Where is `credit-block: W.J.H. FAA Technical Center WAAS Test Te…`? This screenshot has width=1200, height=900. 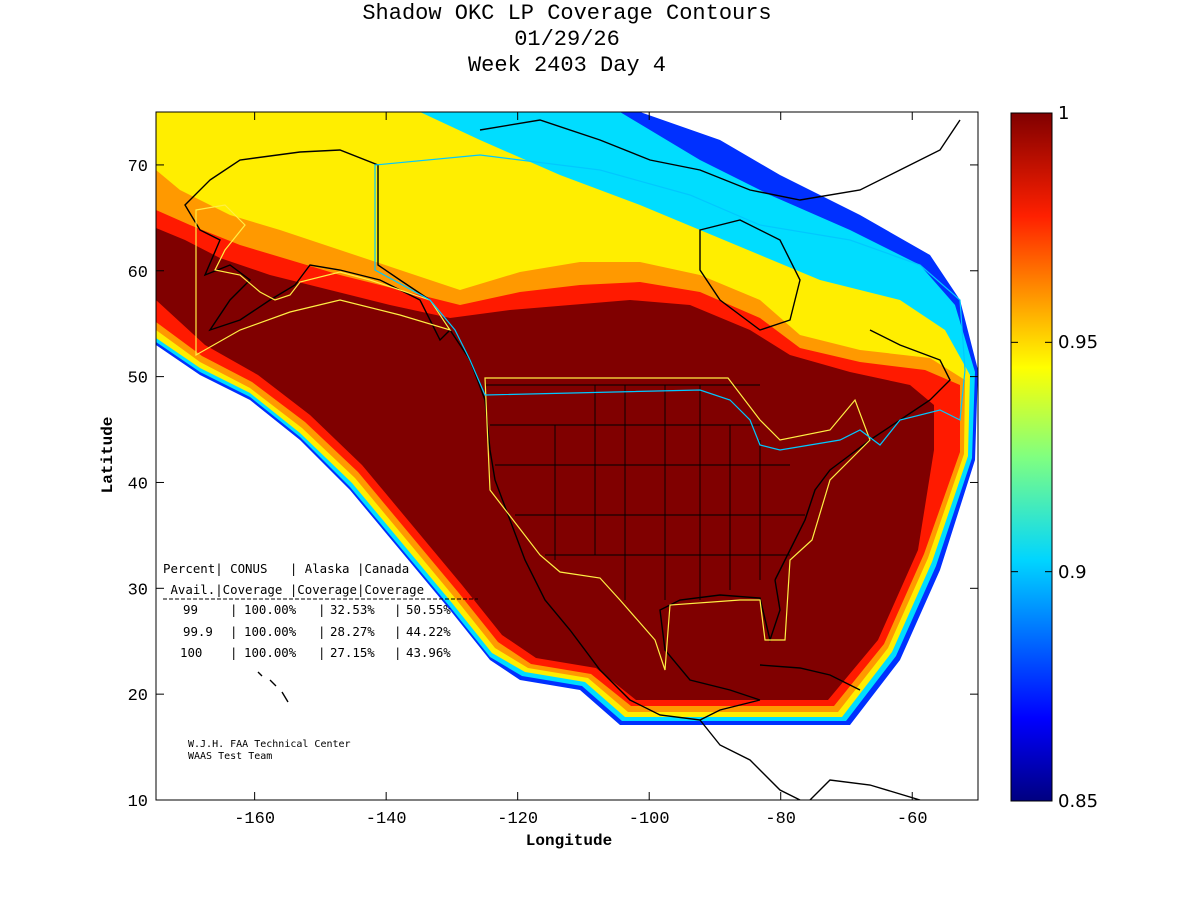
credit-block: W.J.H. FAA Technical Center WAAS Test Te… is located at coordinates (269, 750).